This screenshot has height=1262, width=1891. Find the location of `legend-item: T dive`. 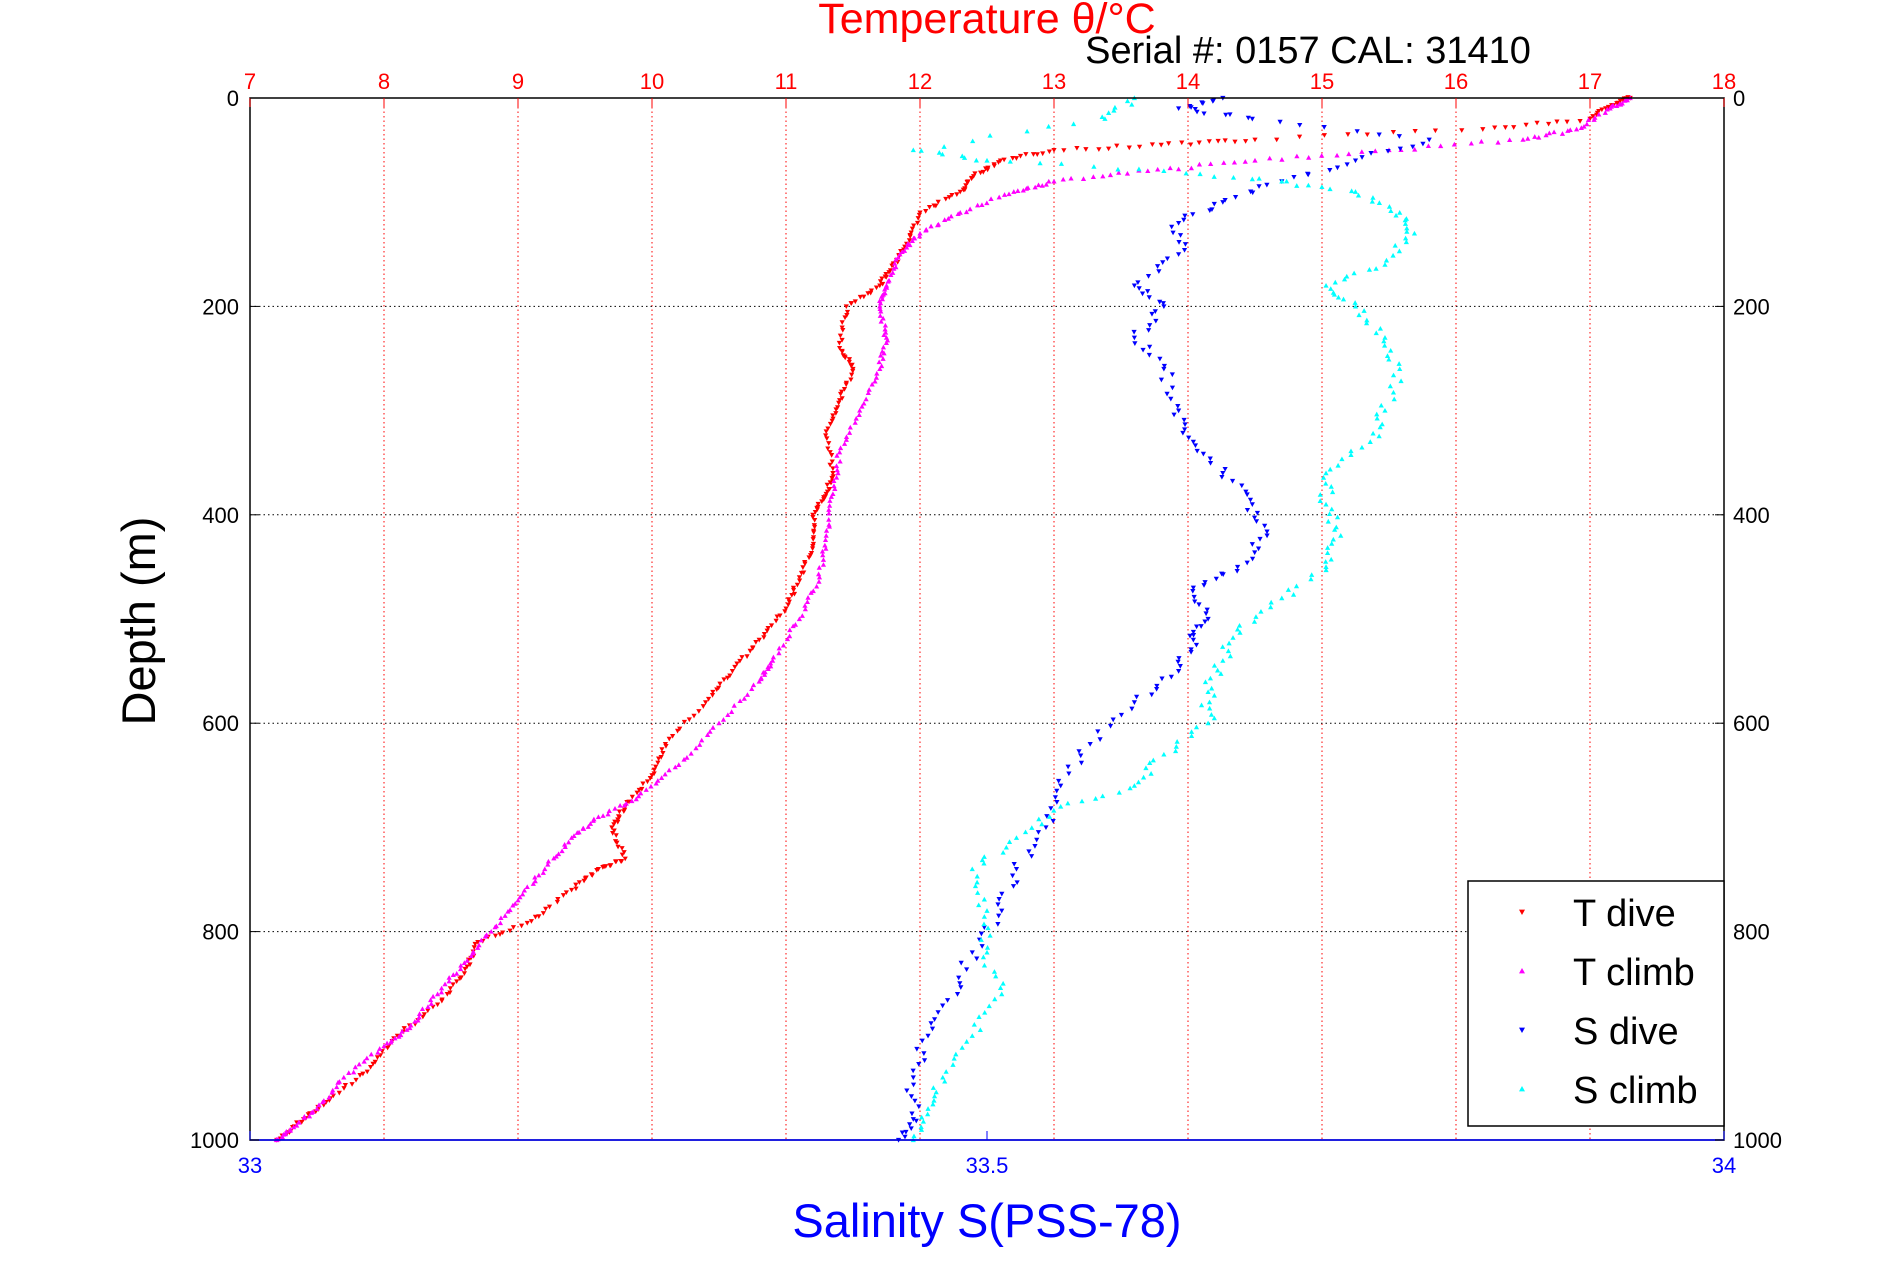

legend-item: T dive is located at coordinates (1597, 914).